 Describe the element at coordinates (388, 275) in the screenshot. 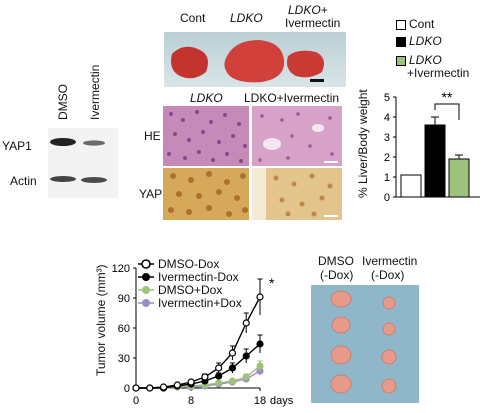

I see `tumor-label-ivermectin-dox: (-Dox)` at that location.